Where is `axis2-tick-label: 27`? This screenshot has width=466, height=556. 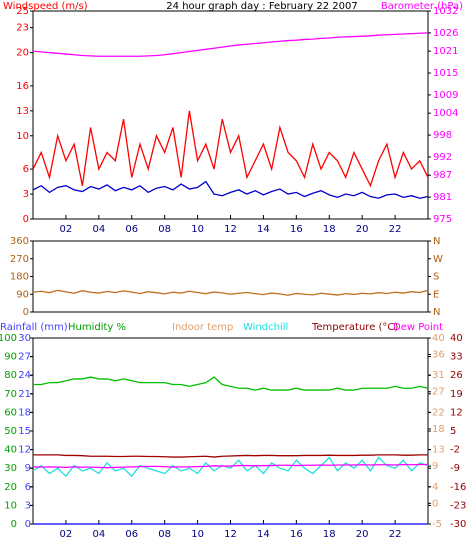 axis2-tick-label: 27 is located at coordinates (438, 392).